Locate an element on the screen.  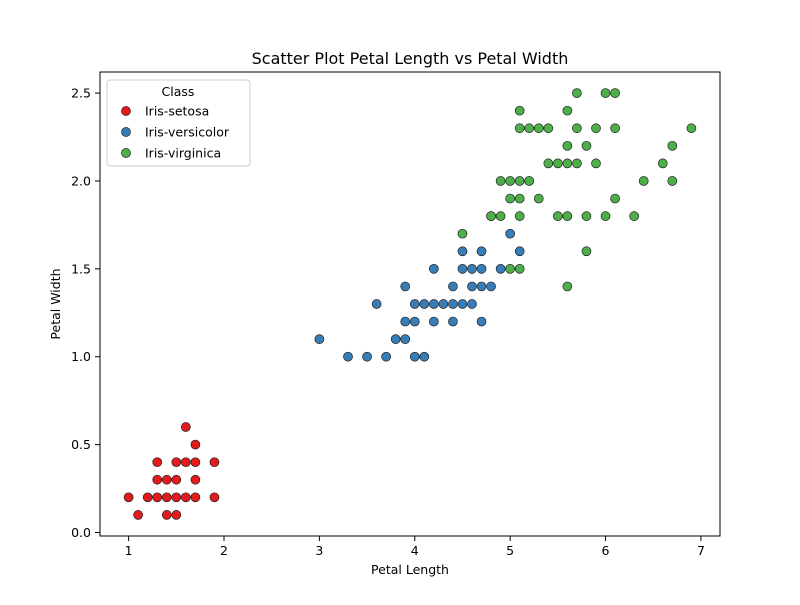
y-tick-label: 2.0 is located at coordinates (81, 180).